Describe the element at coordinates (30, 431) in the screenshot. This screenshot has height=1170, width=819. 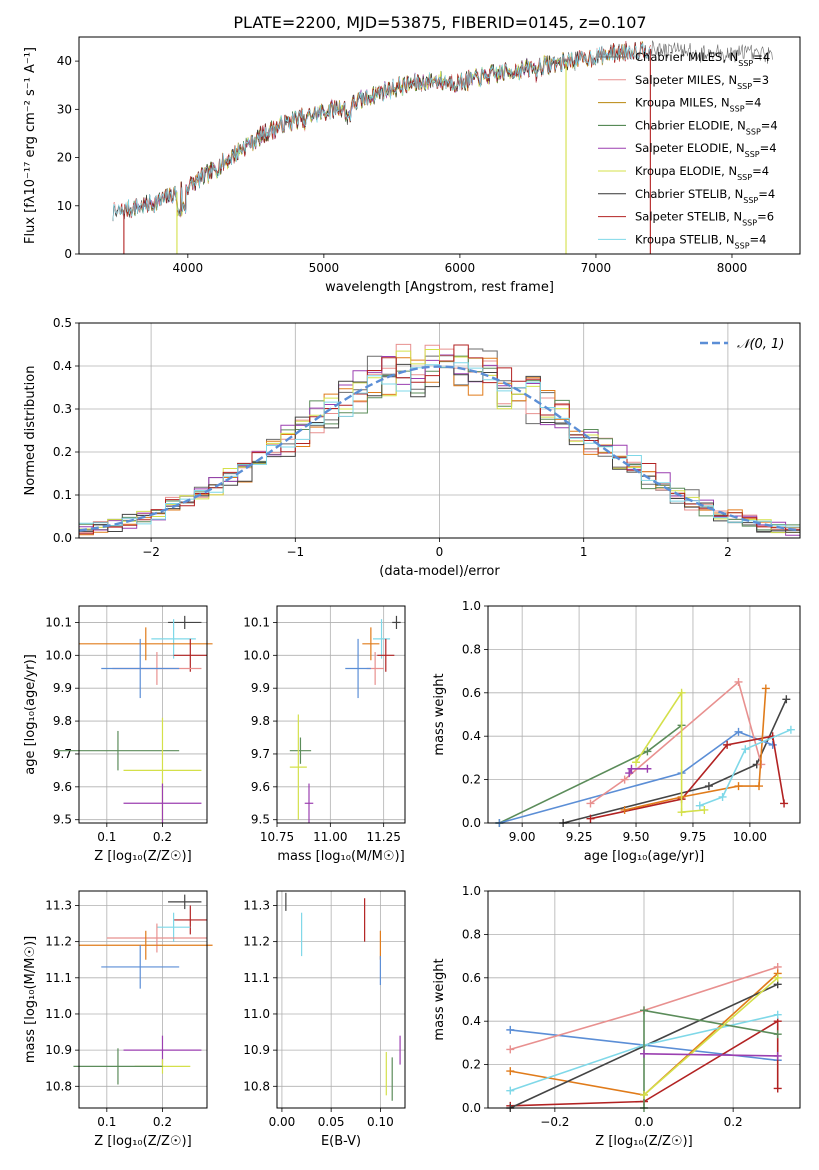
I see `y-axis-label: Normed distribution` at that location.